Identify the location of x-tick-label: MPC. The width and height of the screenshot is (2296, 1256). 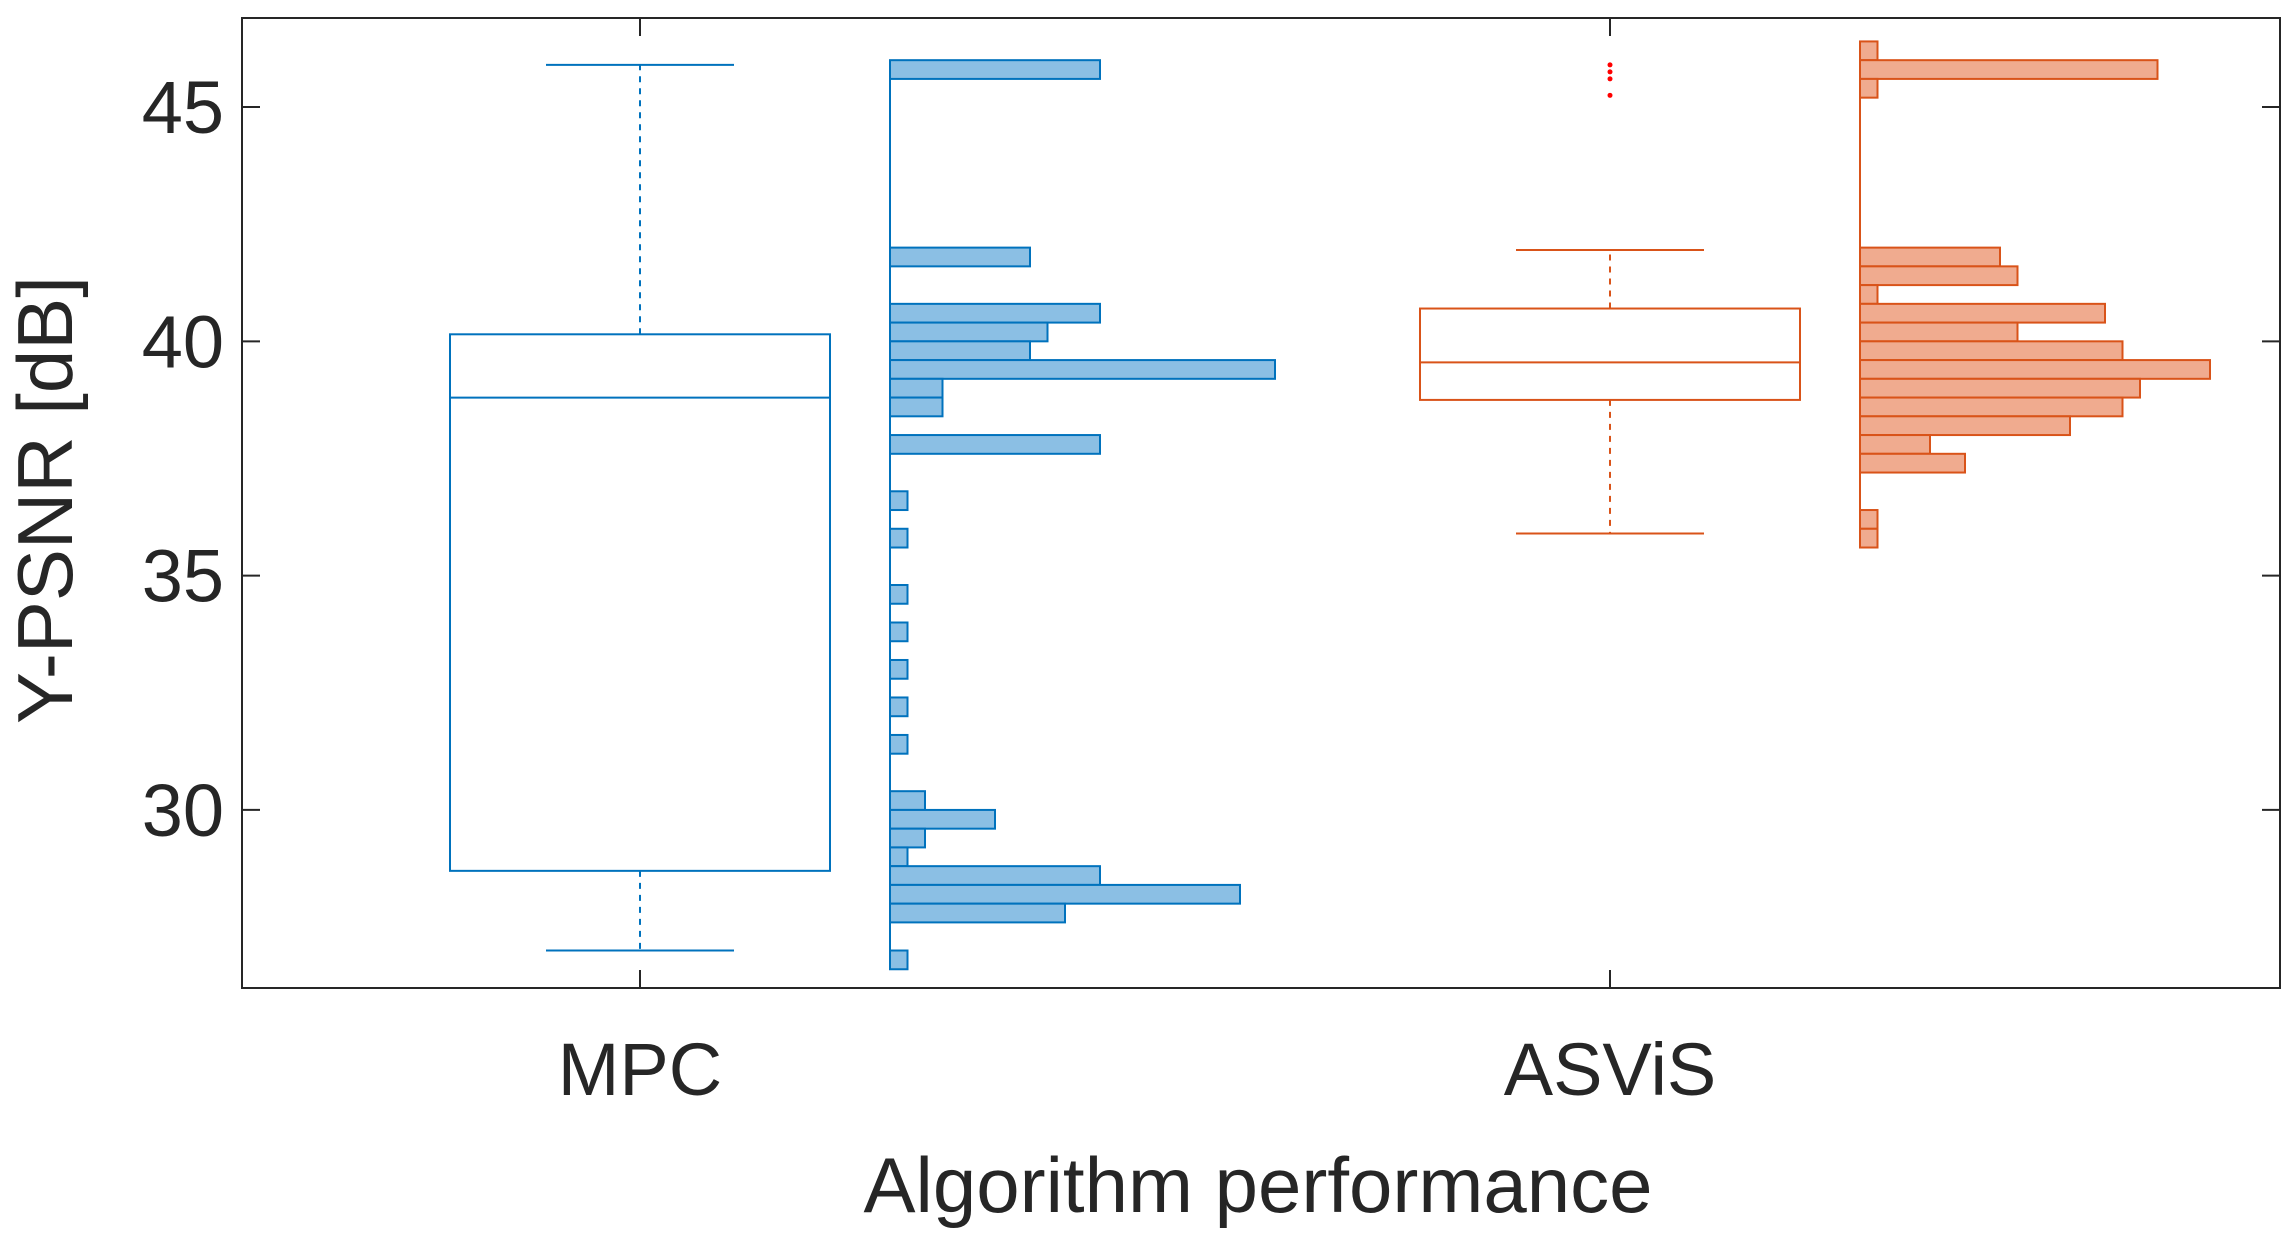
(640, 1069).